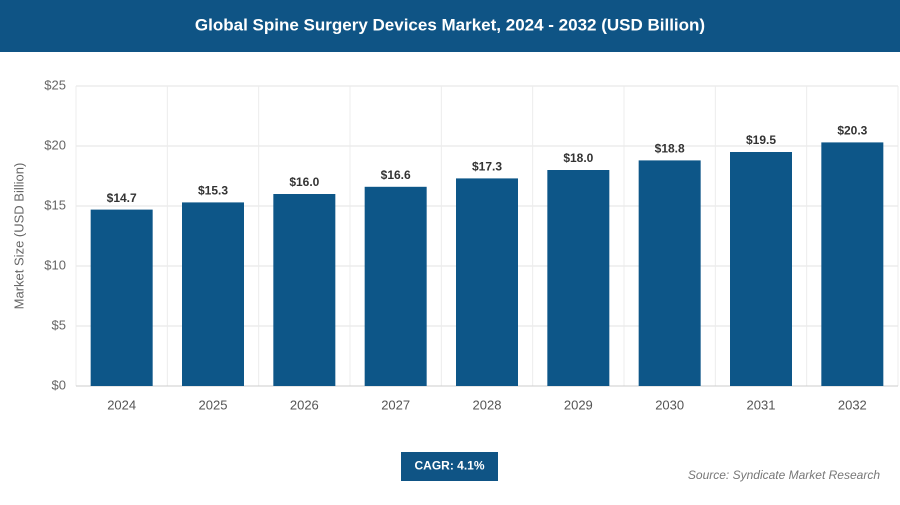 The width and height of the screenshot is (900, 505). What do you see at coordinates (122, 198) in the screenshot?
I see `value-label: $14.7` at bounding box center [122, 198].